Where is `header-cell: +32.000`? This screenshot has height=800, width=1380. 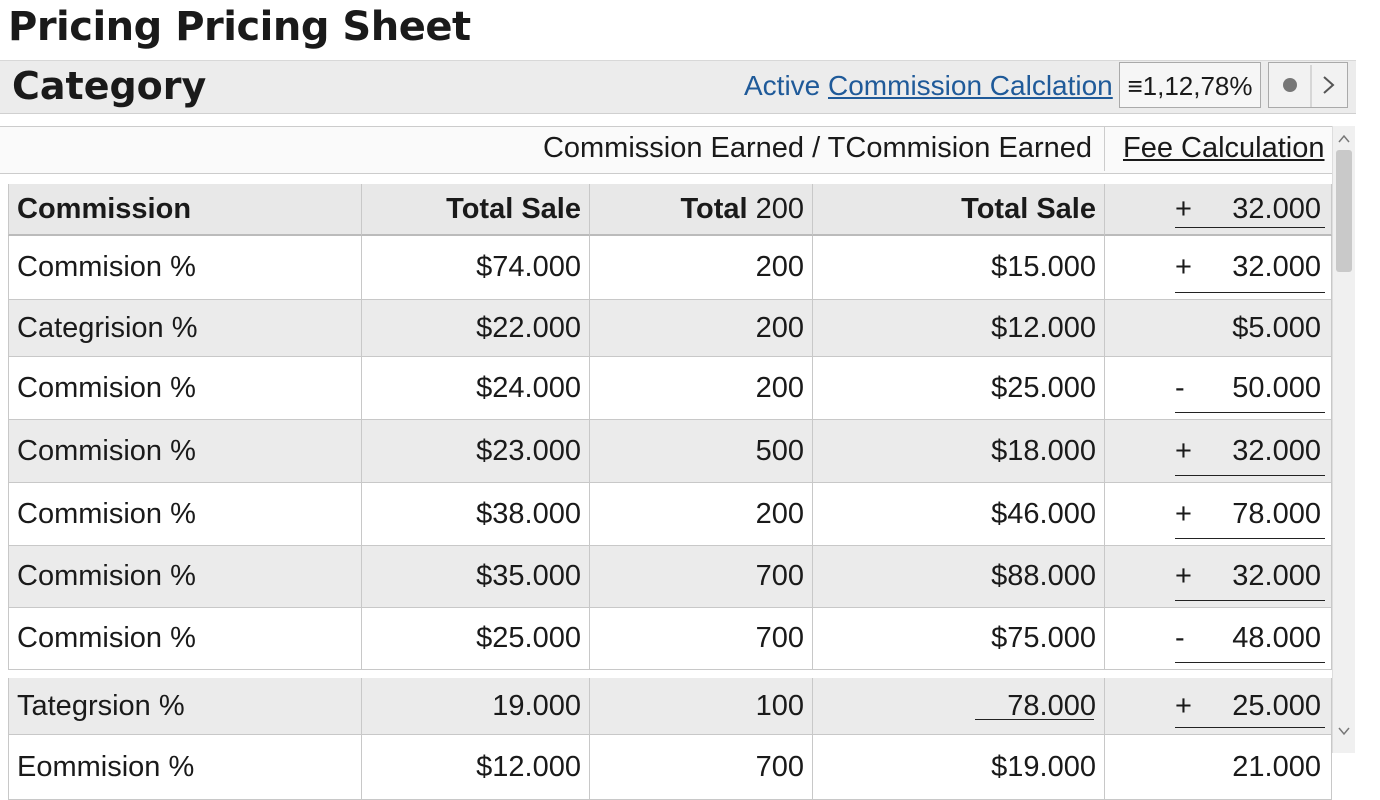
header-cell: +32.000 is located at coordinates (1218, 210).